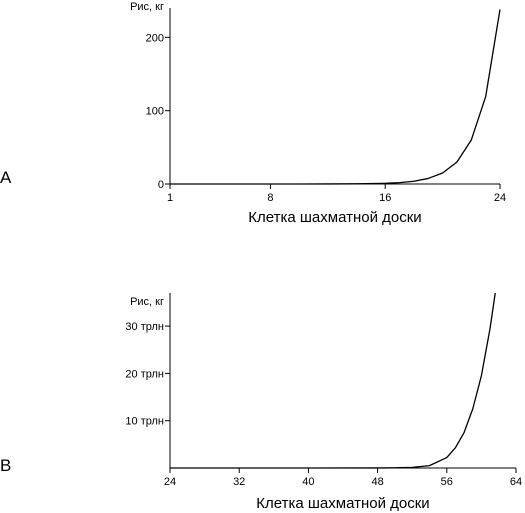  What do you see at coordinates (239, 482) in the screenshot?
I see `x-tick-label: 32` at bounding box center [239, 482].